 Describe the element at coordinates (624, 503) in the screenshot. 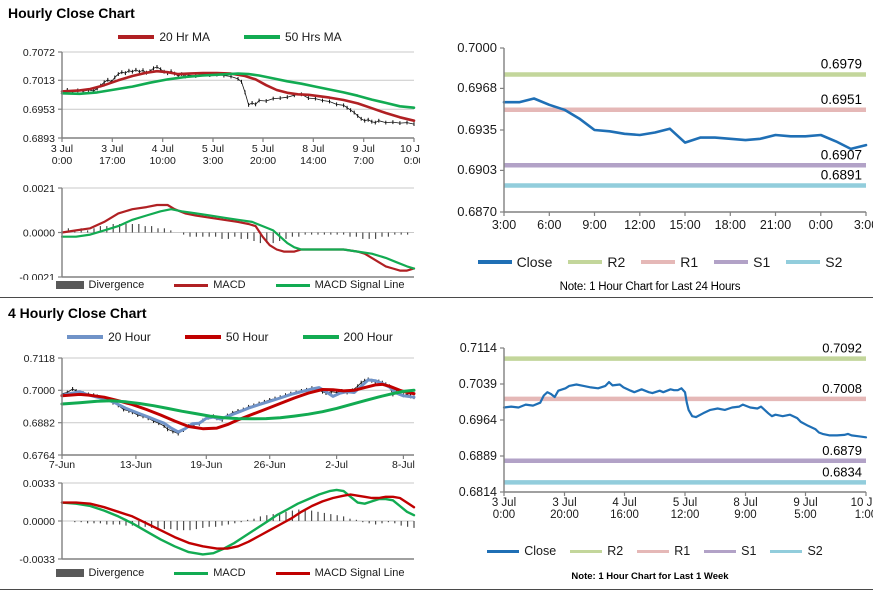

I see `svg-text: 4 Jul` at that location.